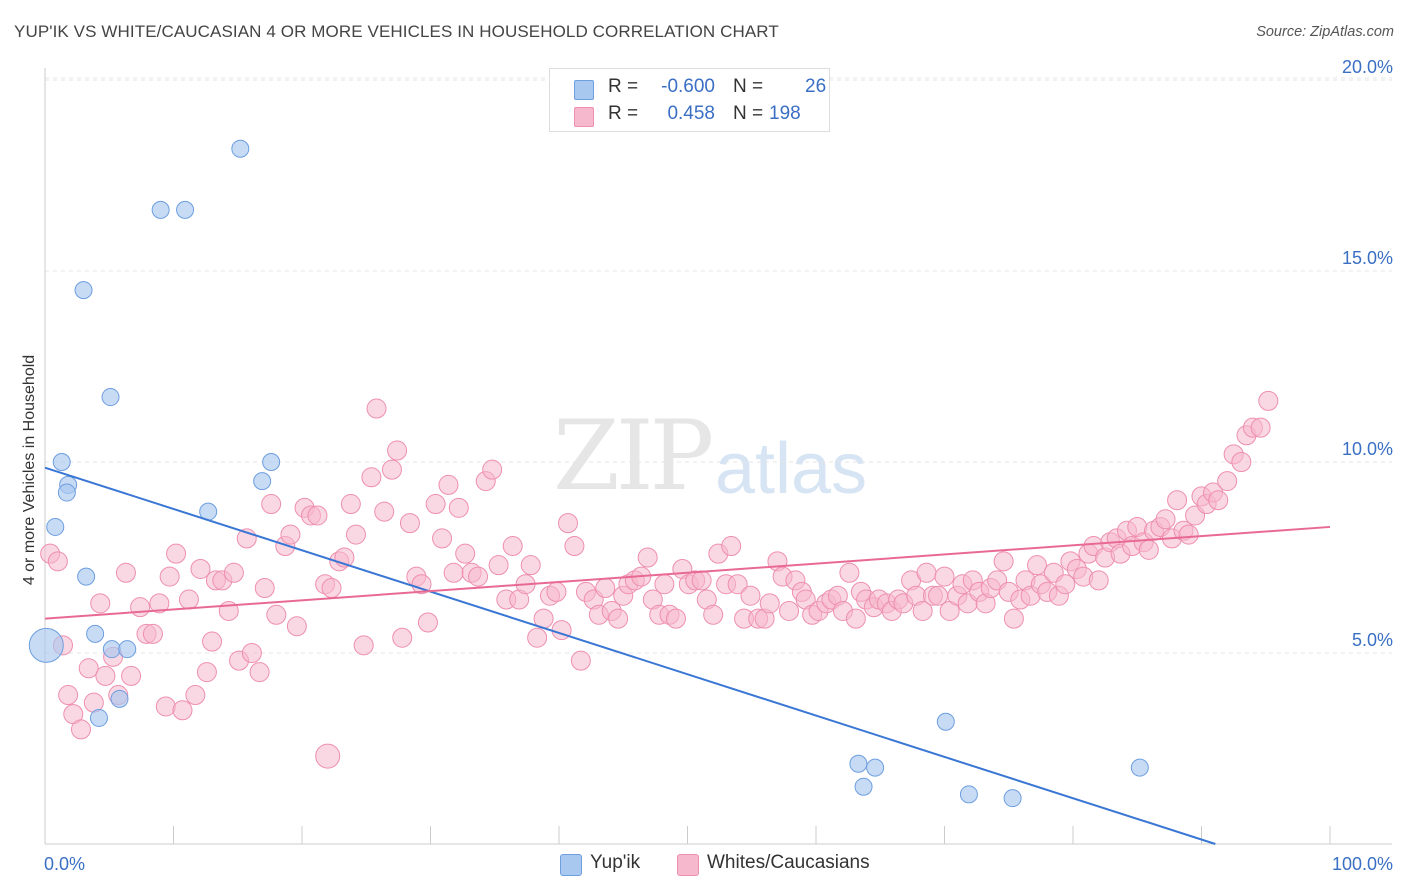 This screenshot has width=1406, height=892. Describe the element at coordinates (816, 86) in the screenshot. I see `legend-n-value: 26` at that location.